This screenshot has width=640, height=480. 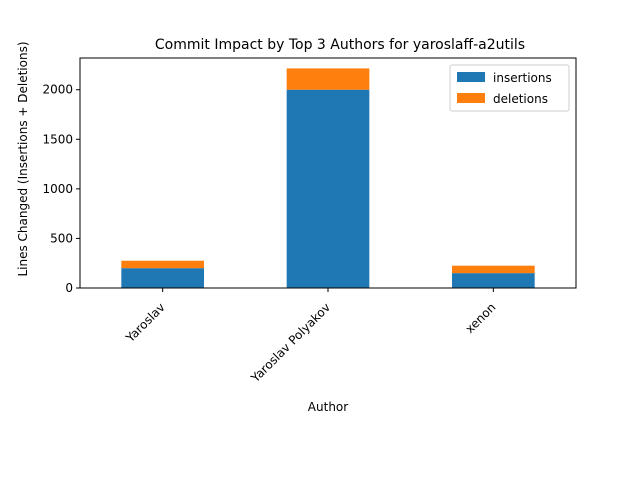 What do you see at coordinates (61, 238) in the screenshot?
I see `y-tick-label: 500` at bounding box center [61, 238].